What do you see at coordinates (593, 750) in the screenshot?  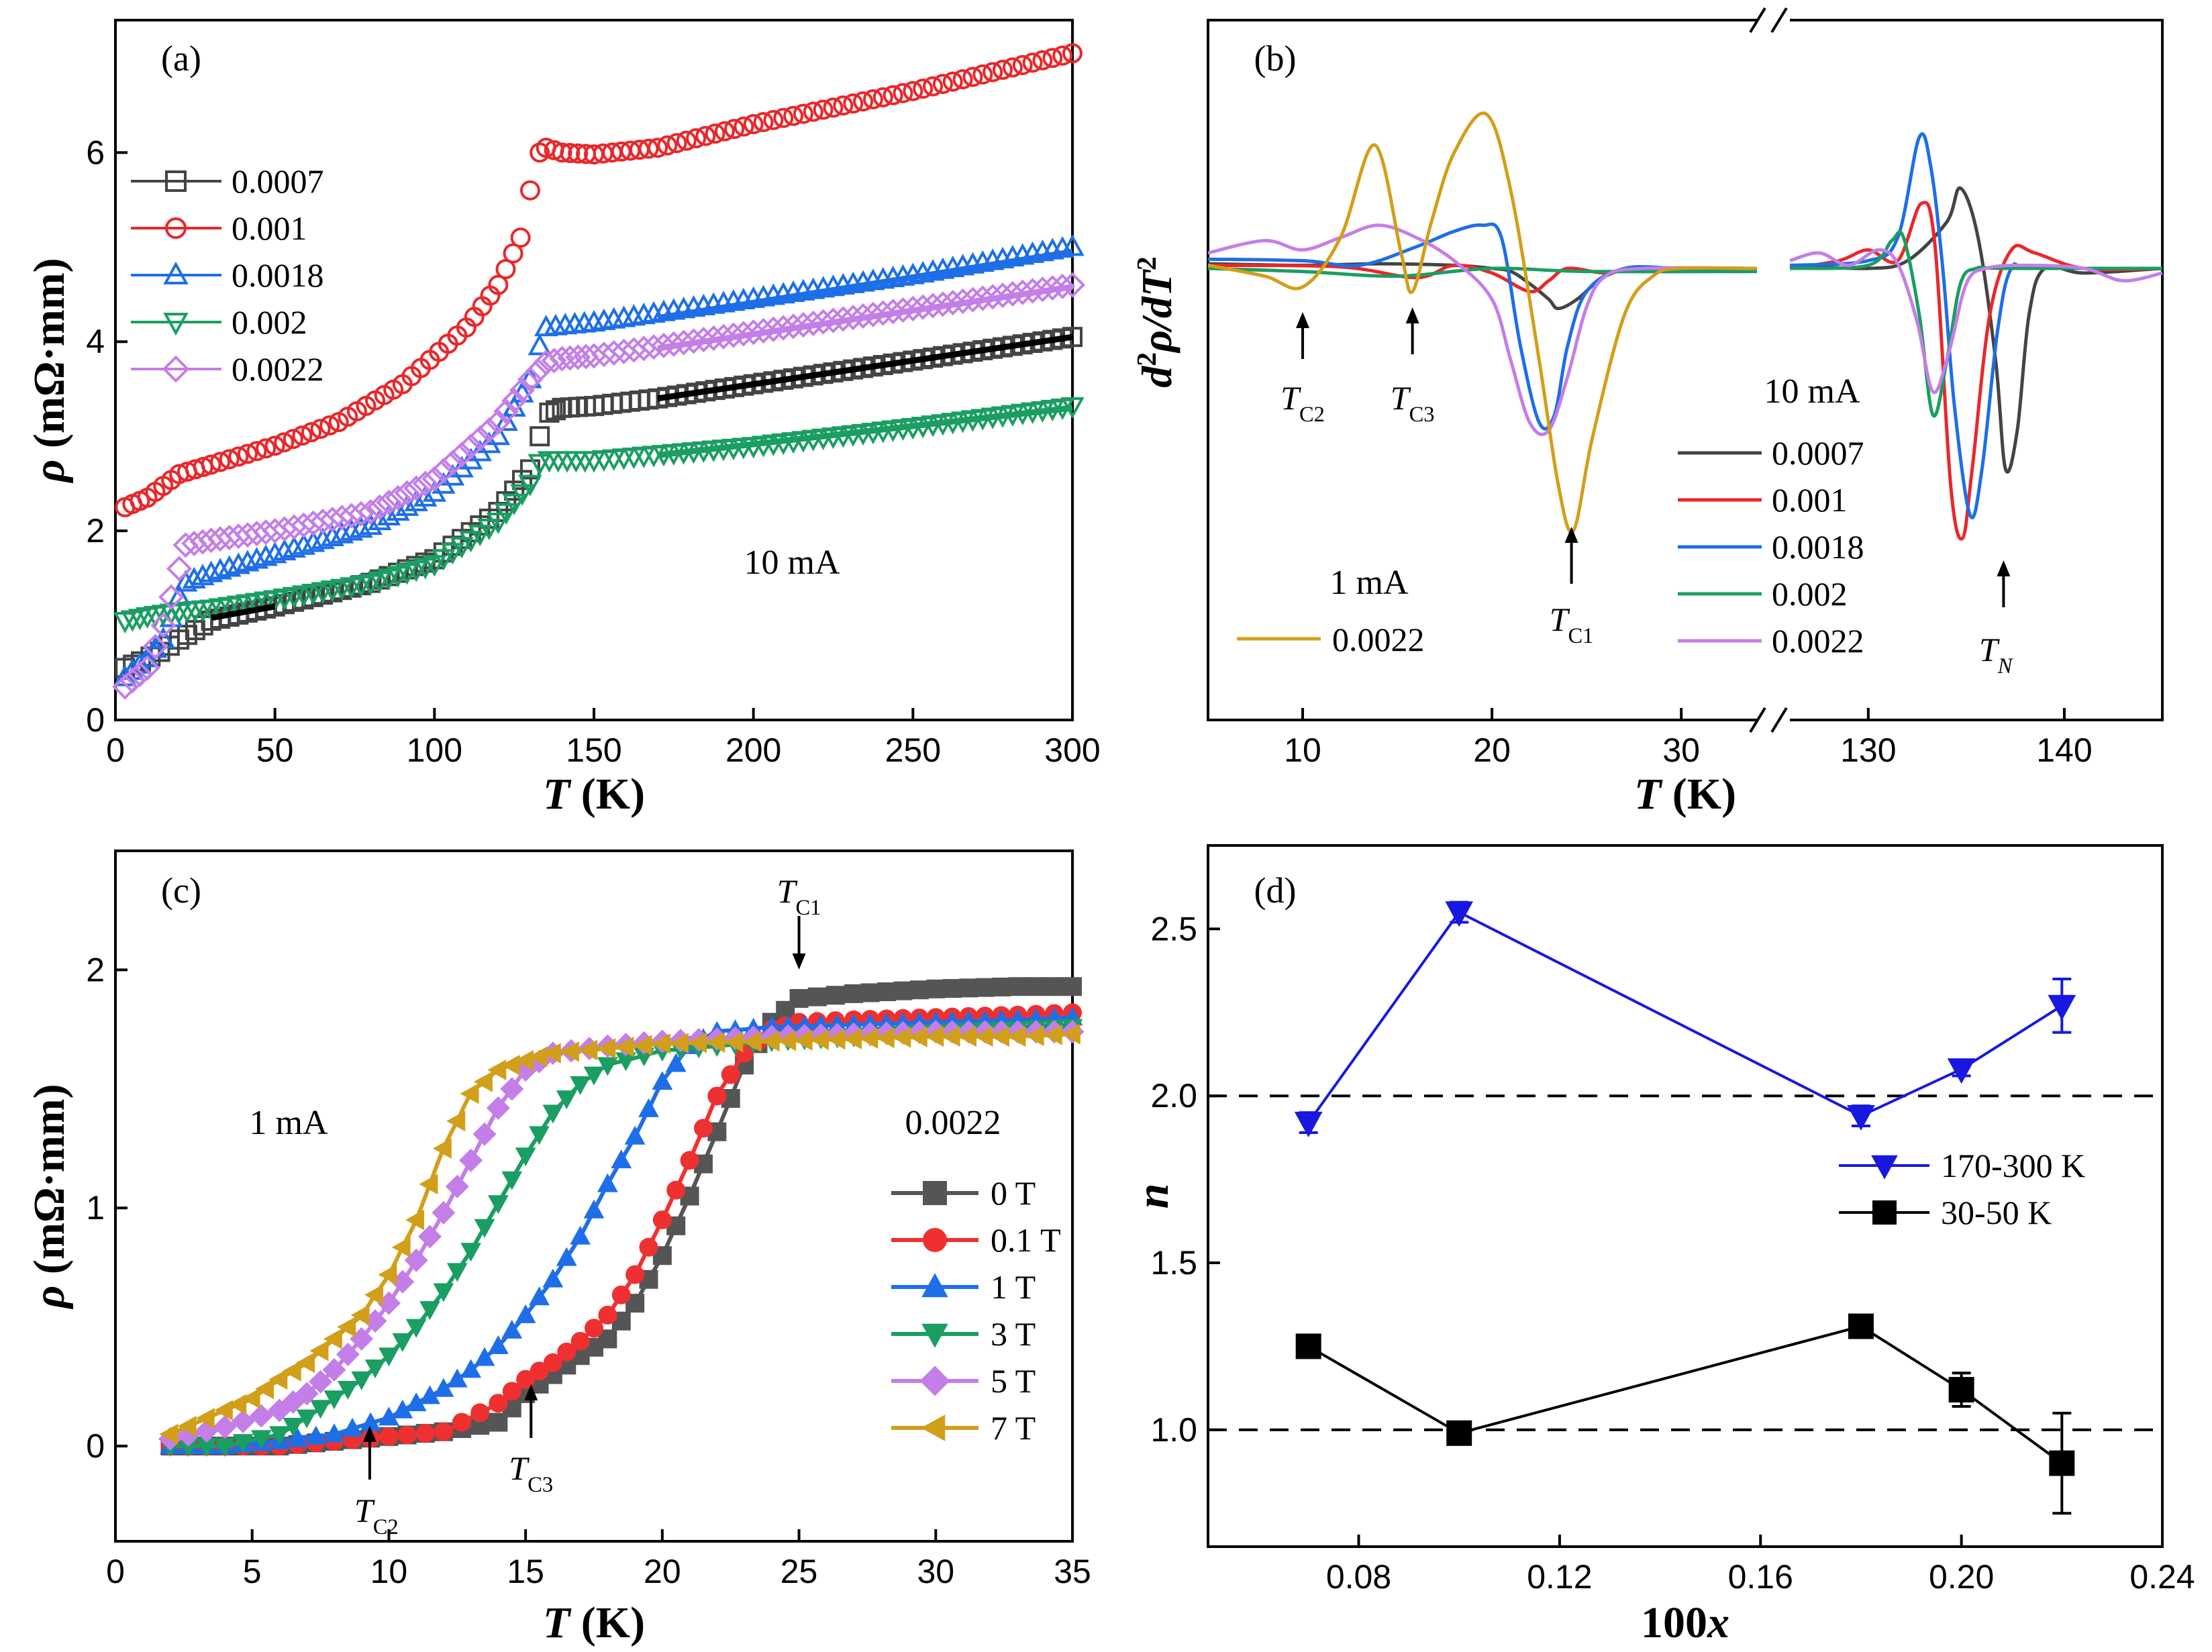 I see `x-tick-label: 150` at bounding box center [593, 750].